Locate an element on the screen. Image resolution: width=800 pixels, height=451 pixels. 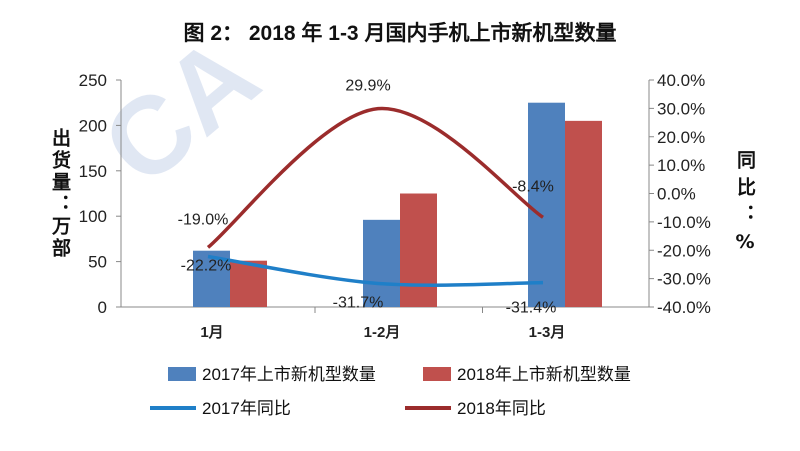
legend-label: 2017年同比 is located at coordinates (246, 408).